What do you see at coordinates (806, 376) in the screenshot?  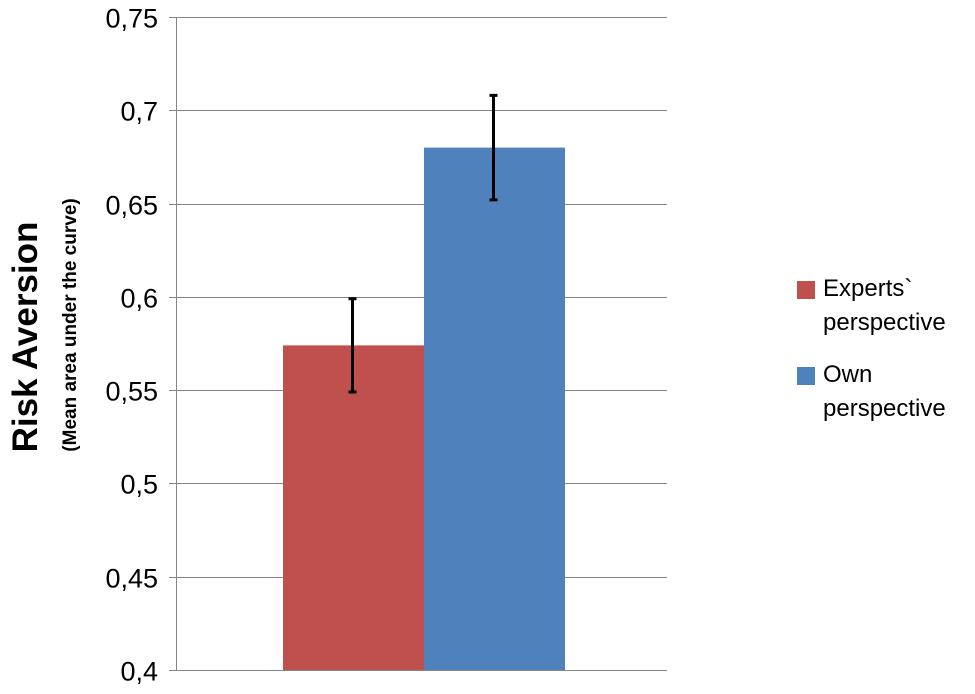 I see `legend-swatch-own` at bounding box center [806, 376].